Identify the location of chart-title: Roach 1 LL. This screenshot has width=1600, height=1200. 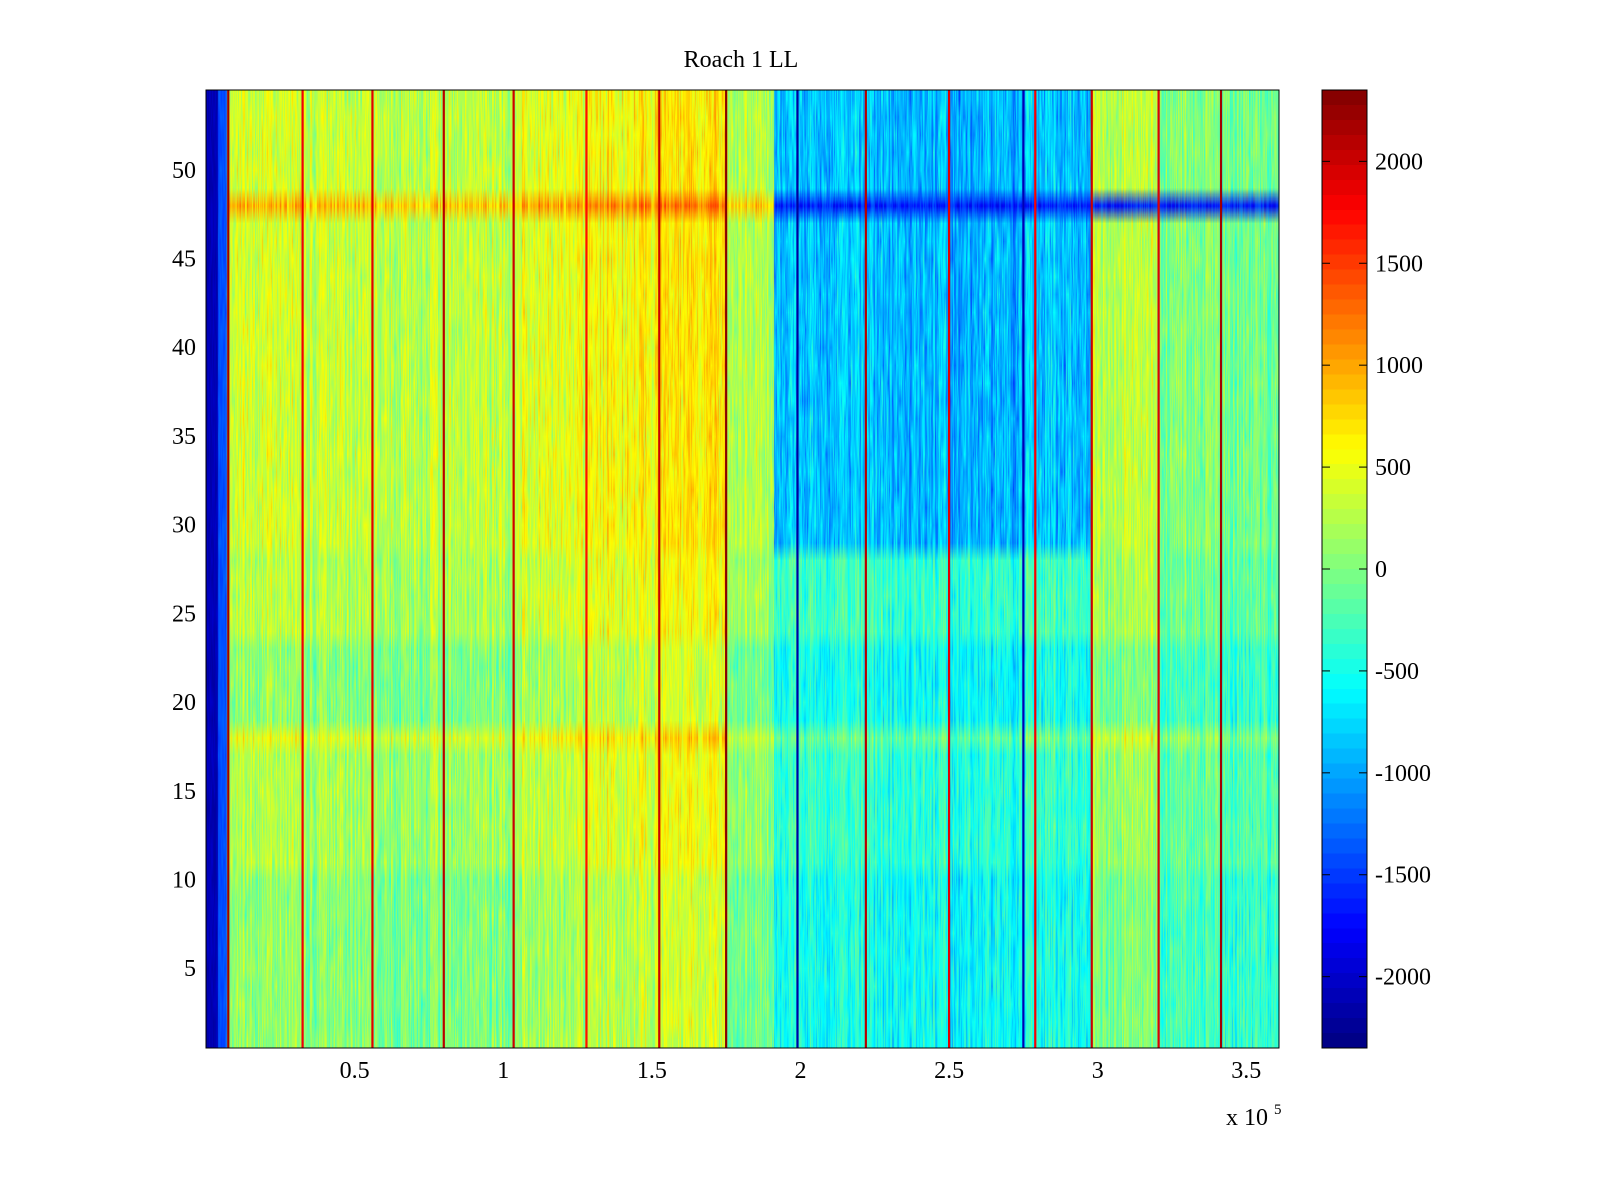
(741, 60).